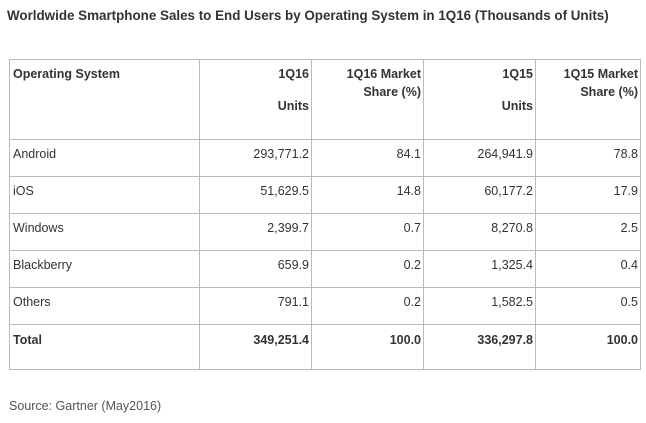 The height and width of the screenshot is (423, 646). I want to click on header-1q16-units: 1Q16 Units, so click(255, 99).